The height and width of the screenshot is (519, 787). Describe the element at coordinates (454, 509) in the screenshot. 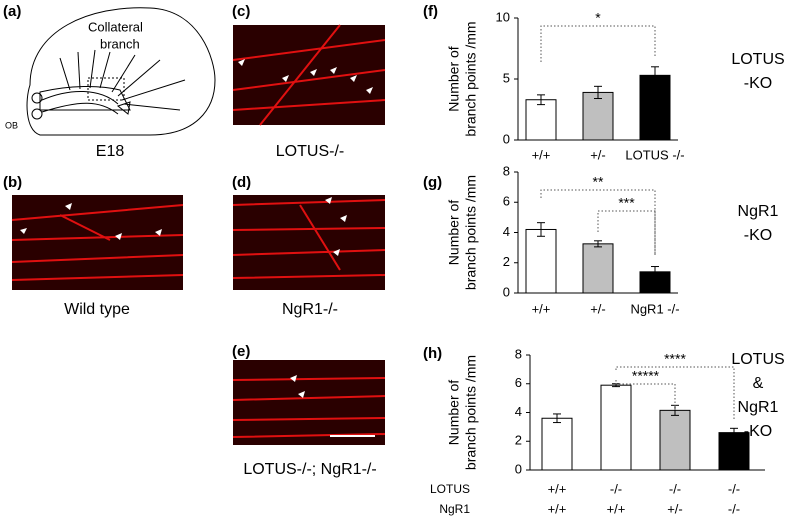

I see `row-label: NgR1` at that location.